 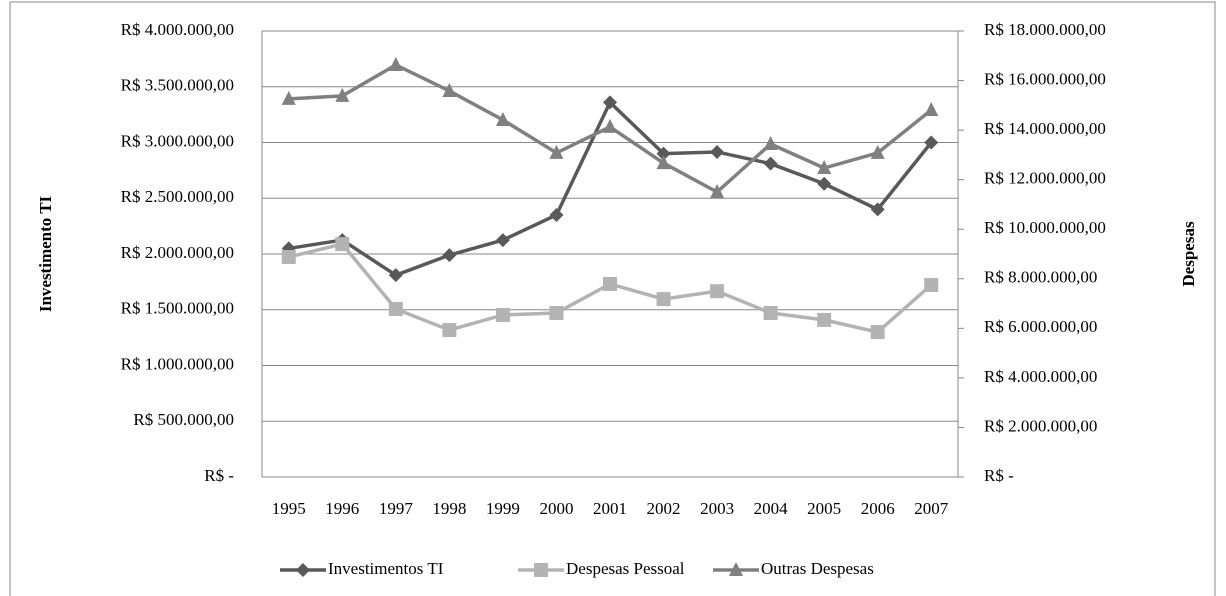 I want to click on x-tick-label: 2006, so click(x=878, y=508).